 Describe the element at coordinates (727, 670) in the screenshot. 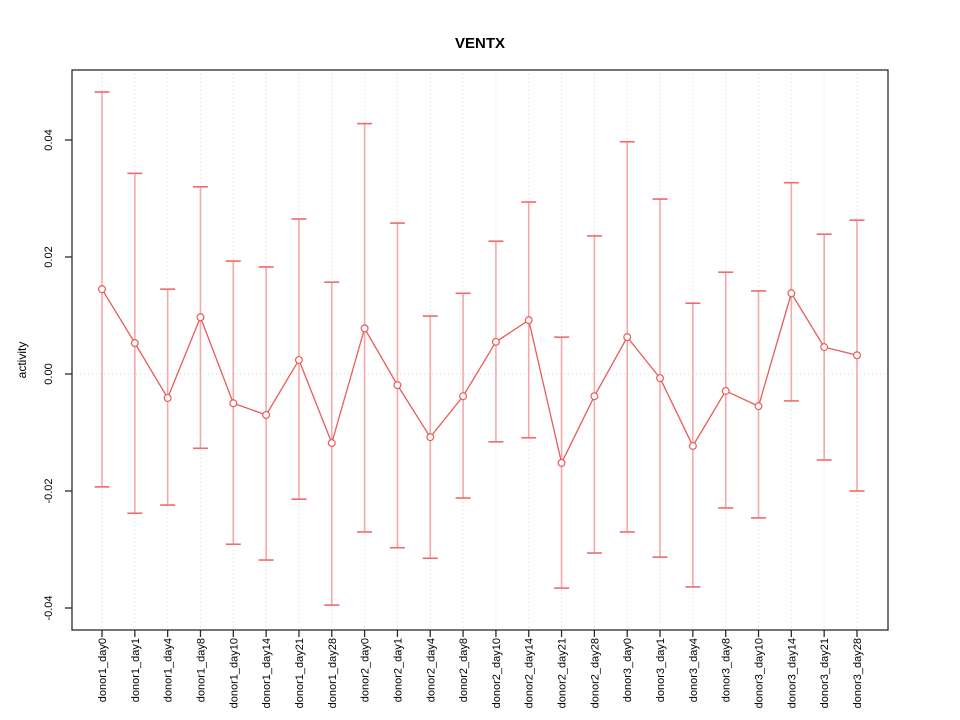

I see `x-tick-label: donor3_day8` at that location.